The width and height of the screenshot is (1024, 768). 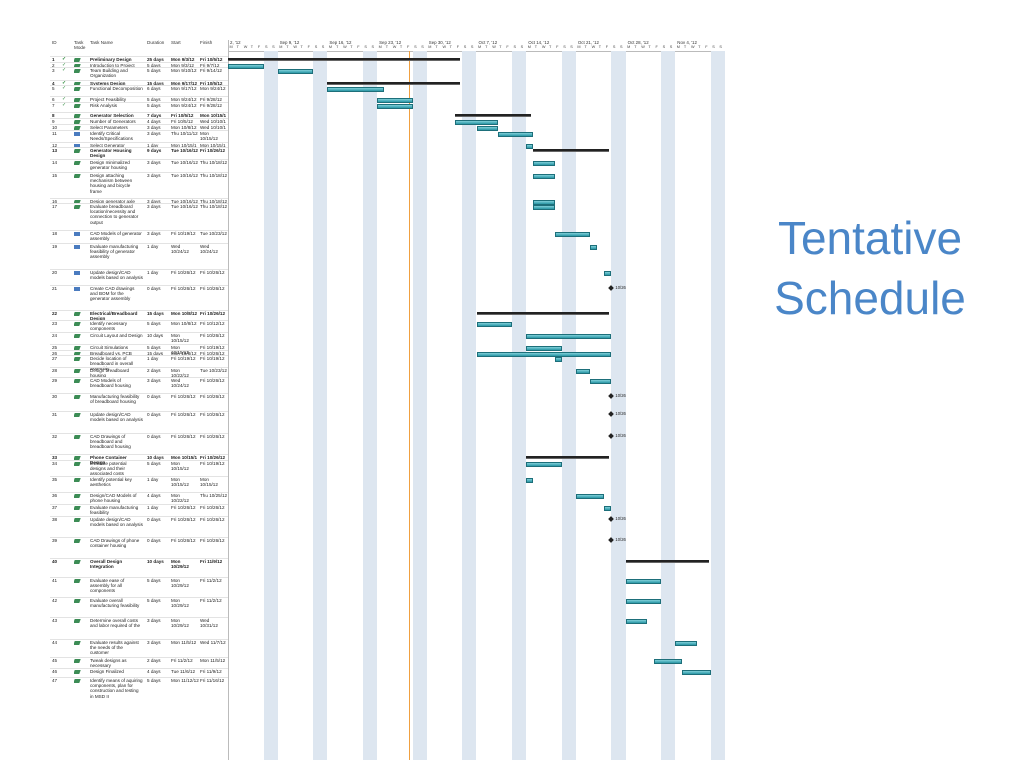 I want to click on week-header: Sep 30, '12, so click(x=439, y=42).